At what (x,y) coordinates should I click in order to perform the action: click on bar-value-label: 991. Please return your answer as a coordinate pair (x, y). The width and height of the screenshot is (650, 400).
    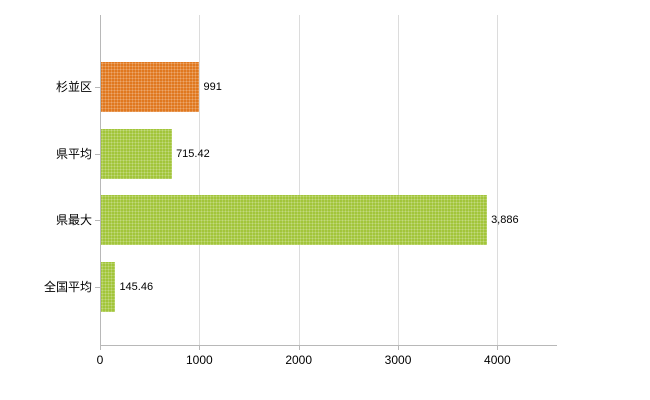
    Looking at the image, I should click on (212, 87).